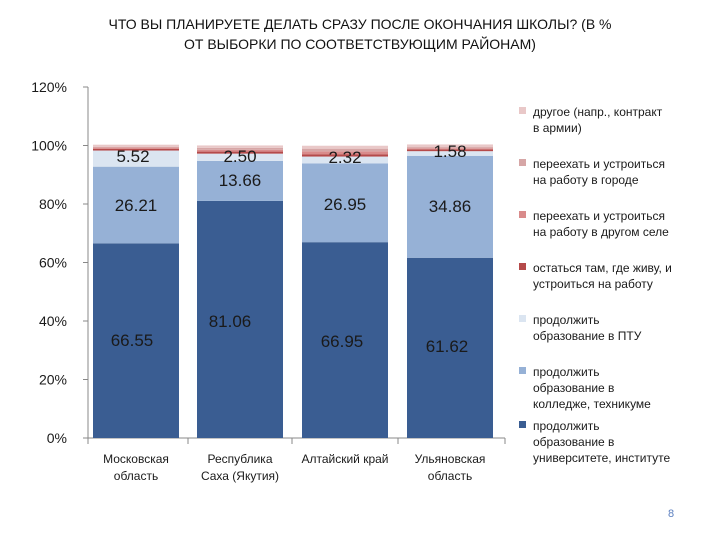 The height and width of the screenshot is (540, 720). I want to click on x-tick-label: Саха (Якутия), so click(240, 476).